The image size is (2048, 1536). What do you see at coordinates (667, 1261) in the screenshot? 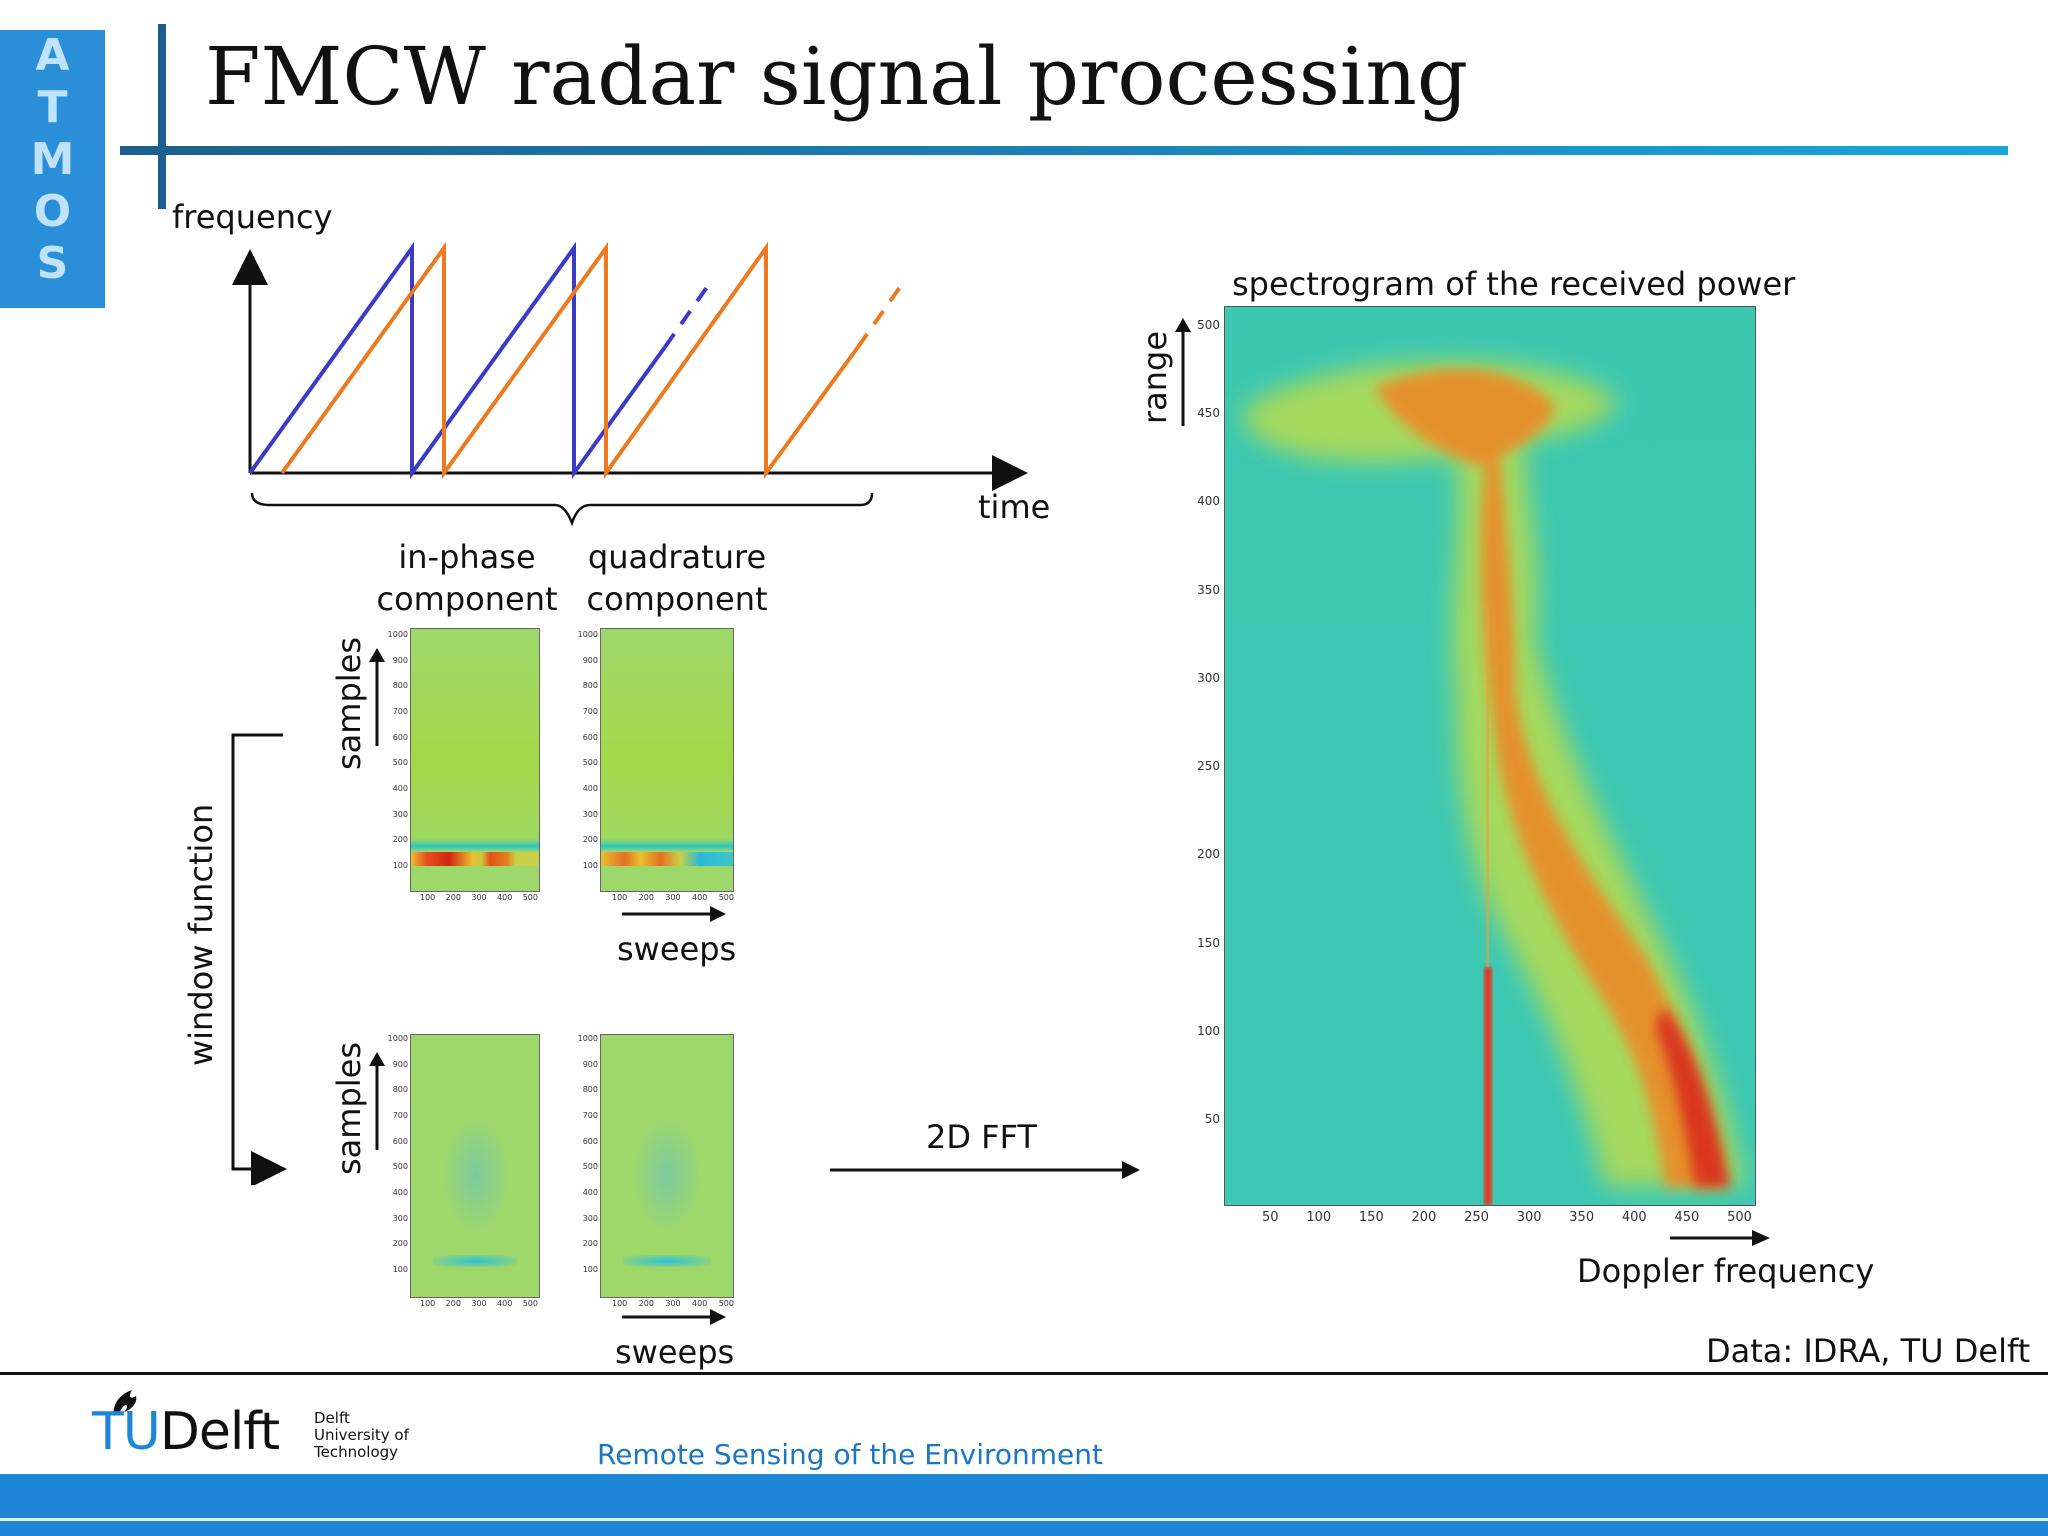
I see `quadrature-windowed-band` at bounding box center [667, 1261].